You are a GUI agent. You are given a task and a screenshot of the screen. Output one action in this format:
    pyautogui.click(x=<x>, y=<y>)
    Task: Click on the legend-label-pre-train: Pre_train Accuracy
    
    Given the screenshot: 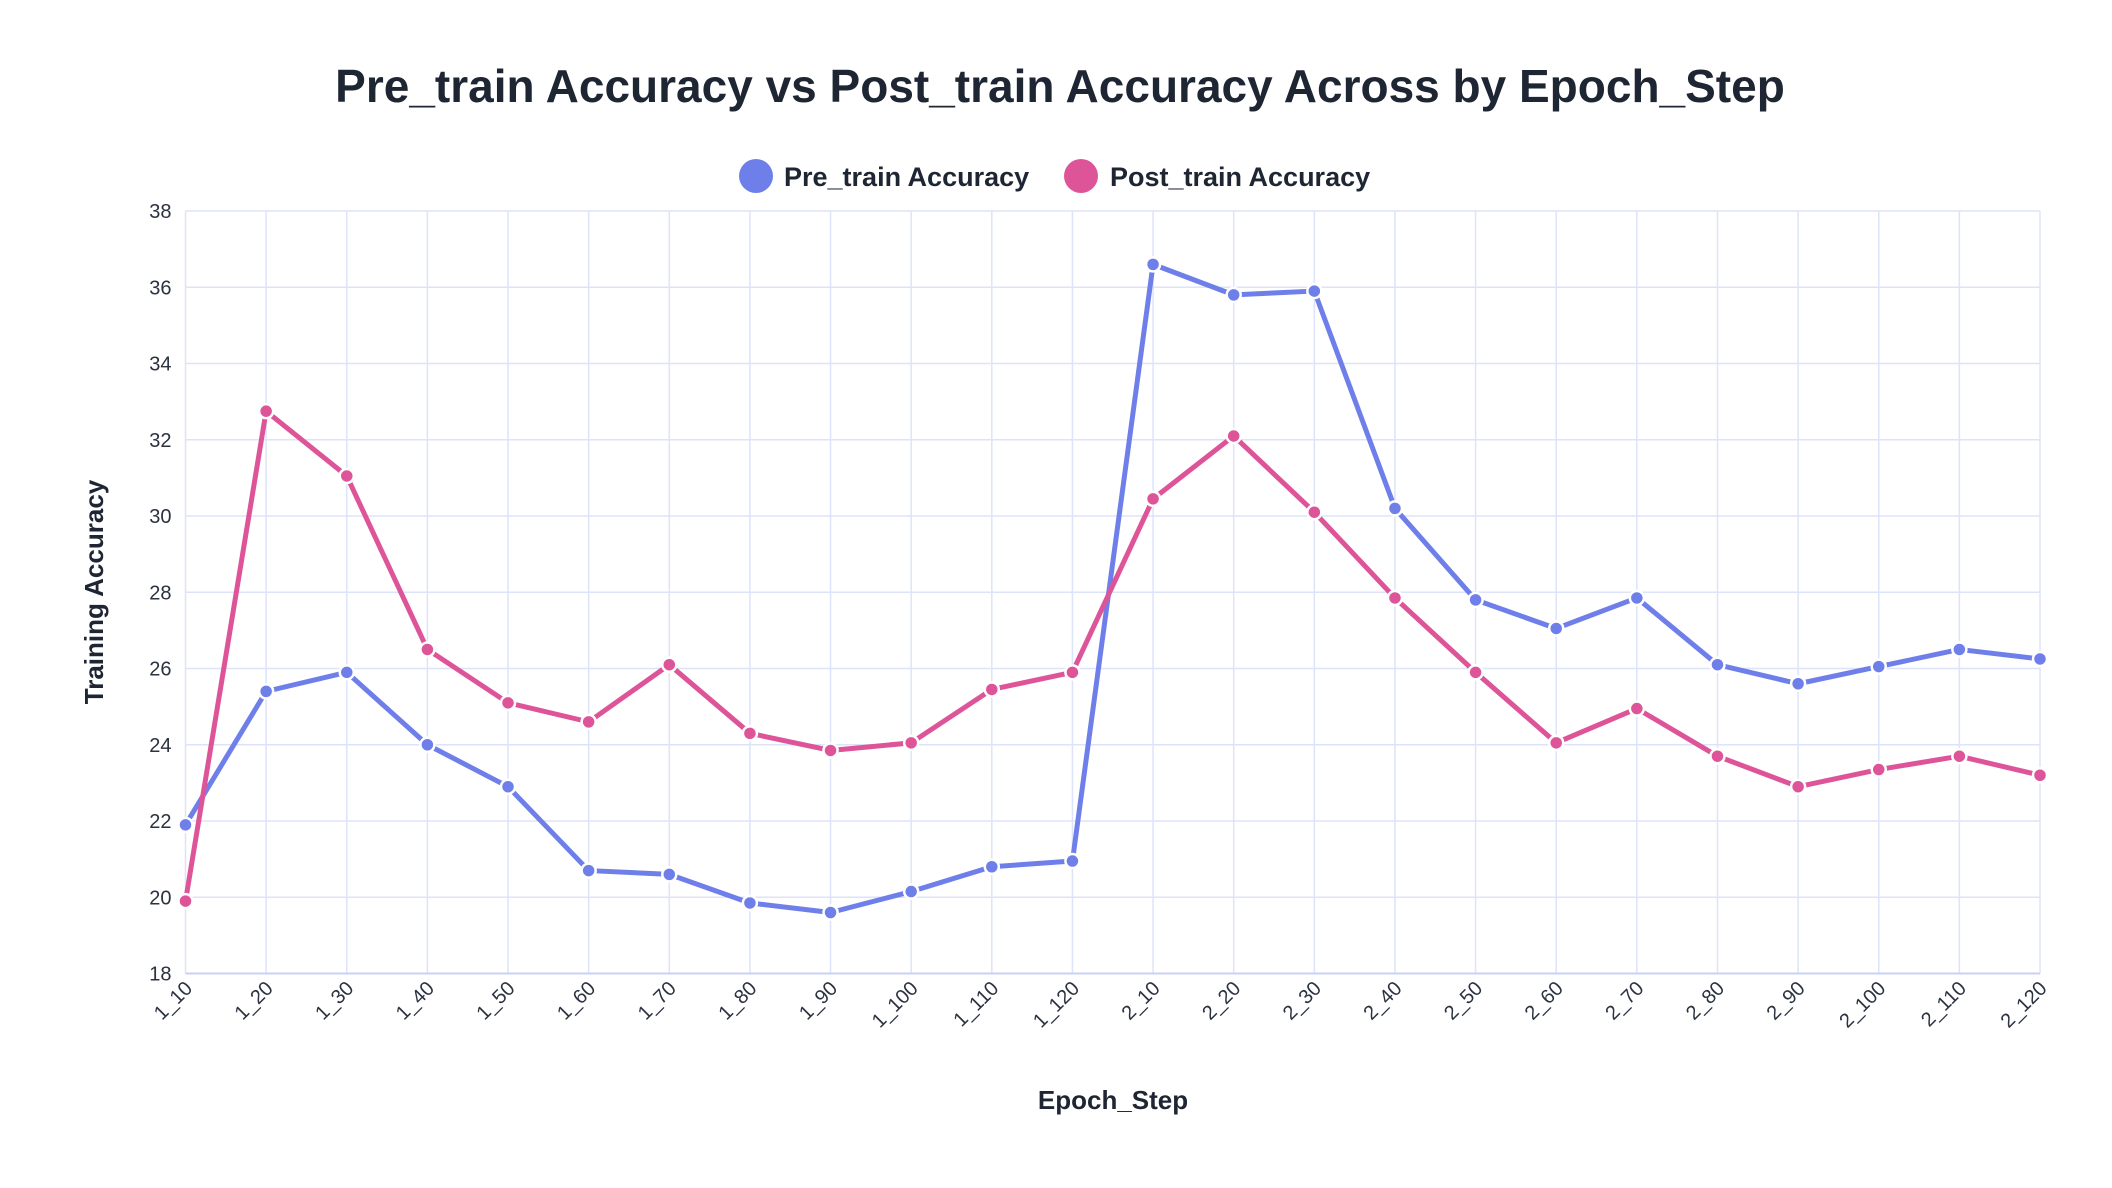 What is the action you would take?
    pyautogui.click(x=906, y=177)
    